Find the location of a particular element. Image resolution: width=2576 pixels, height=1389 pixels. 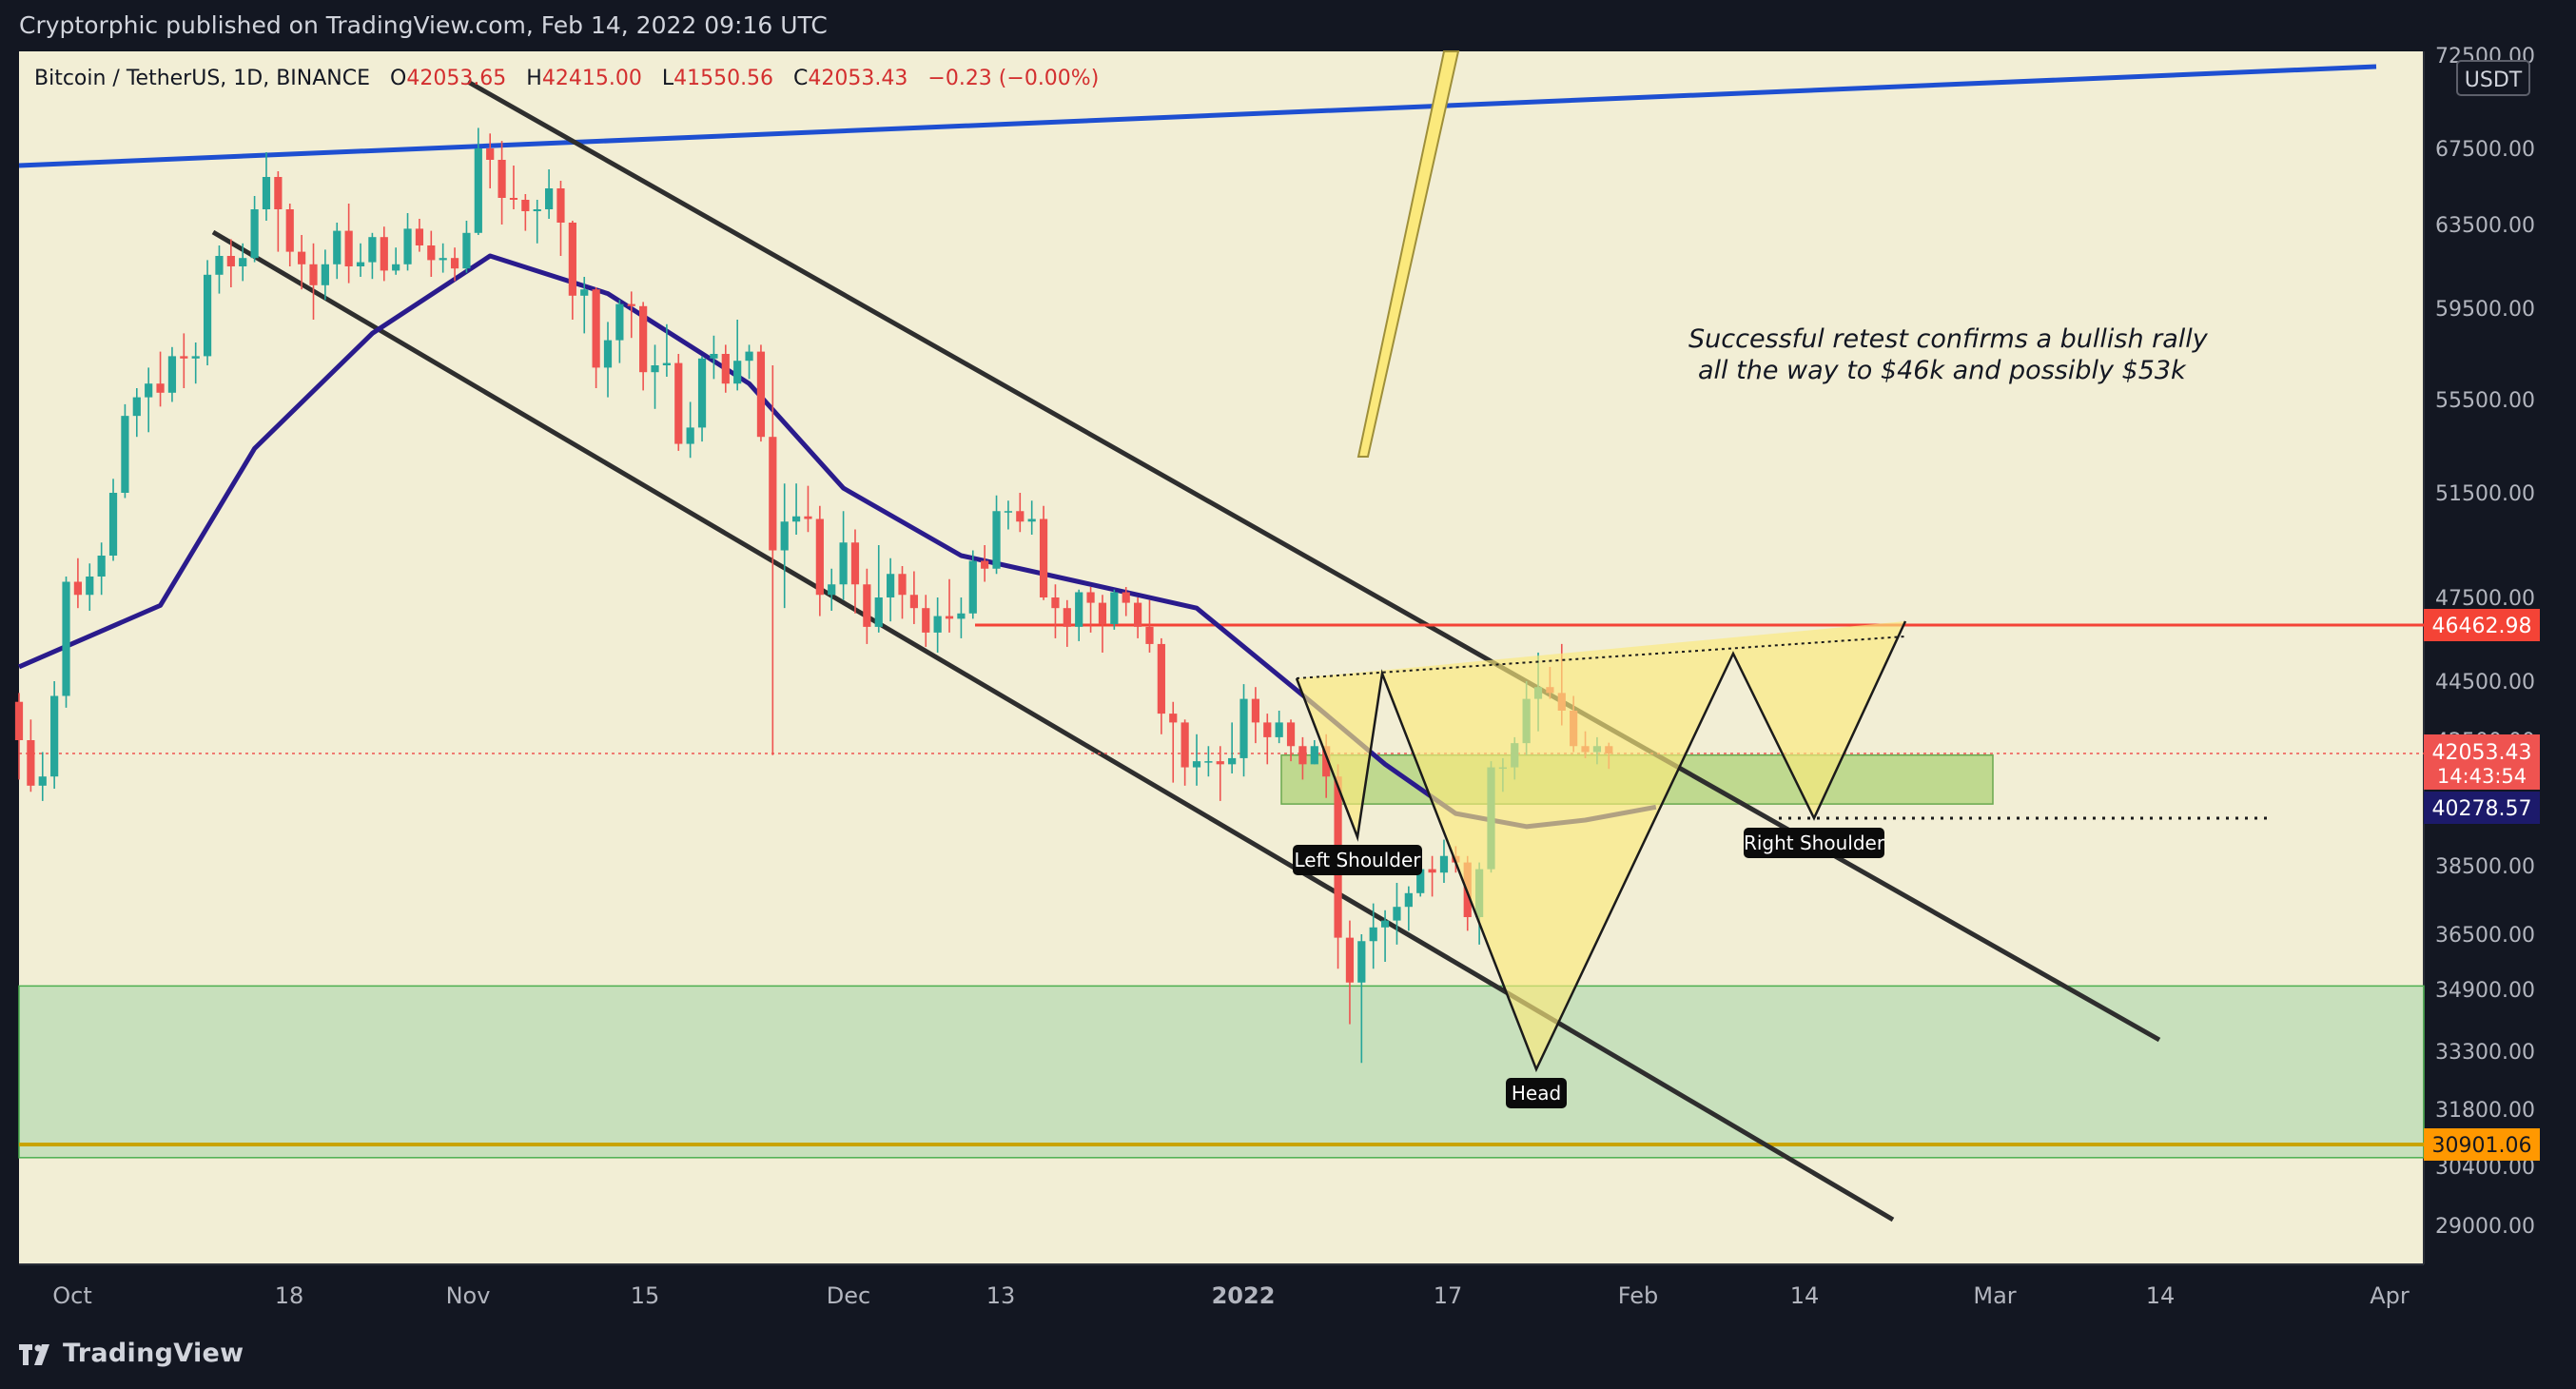

low-value: 41550.56 is located at coordinates (724, 78).